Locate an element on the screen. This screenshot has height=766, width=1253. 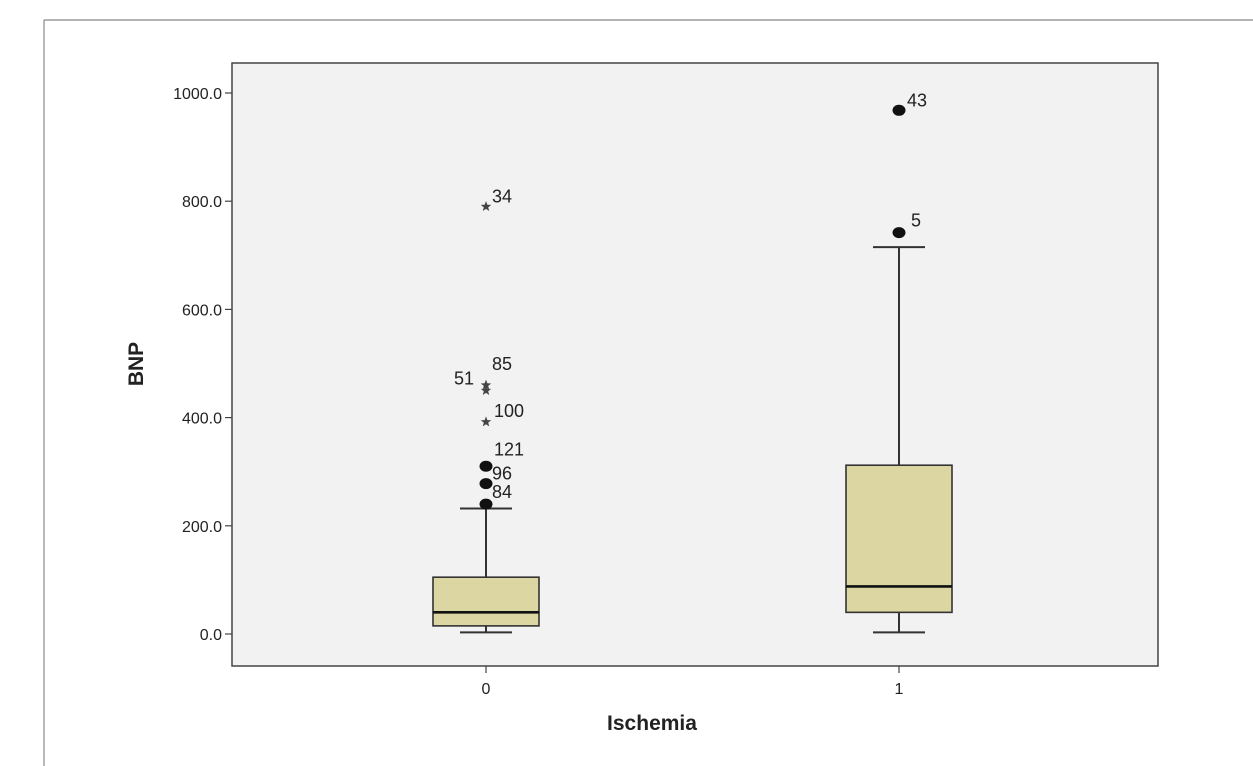
outlier-label: 43 is located at coordinates (917, 100).